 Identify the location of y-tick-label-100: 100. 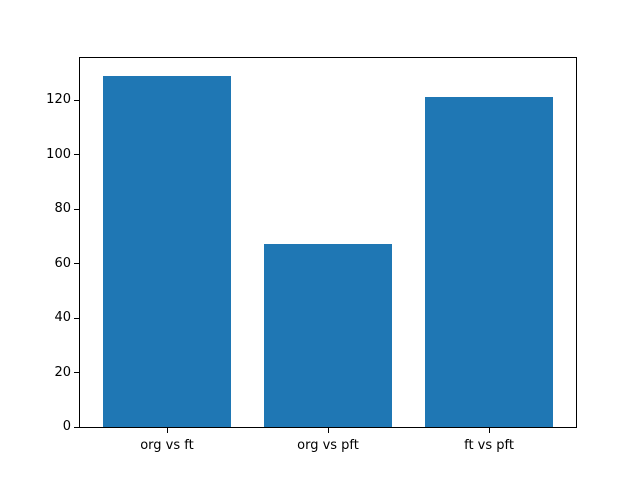
(58, 154).